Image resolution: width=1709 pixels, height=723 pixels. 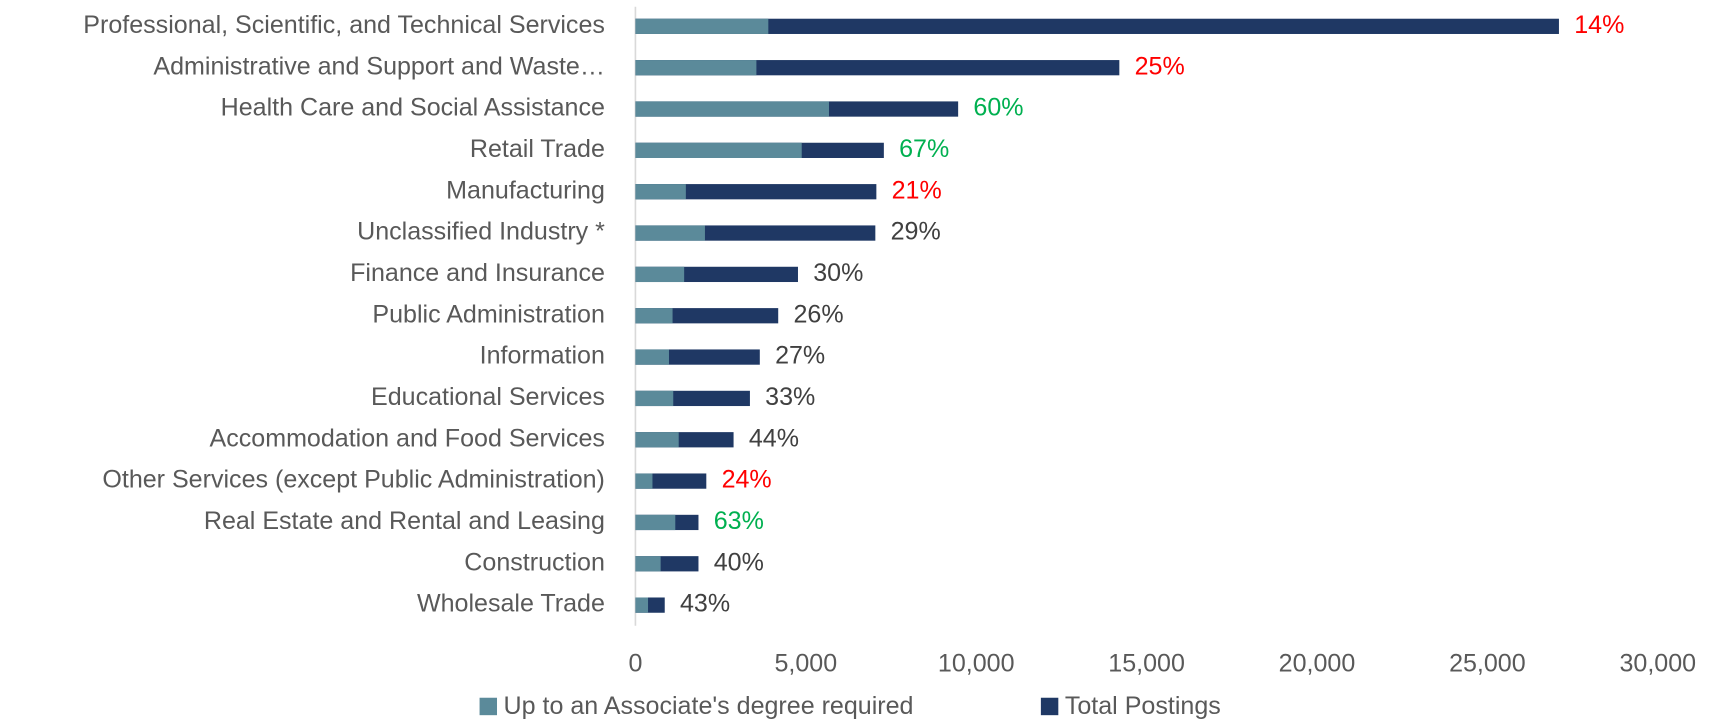 What do you see at coordinates (774, 438) in the screenshot?
I see `share-label: 44%` at bounding box center [774, 438].